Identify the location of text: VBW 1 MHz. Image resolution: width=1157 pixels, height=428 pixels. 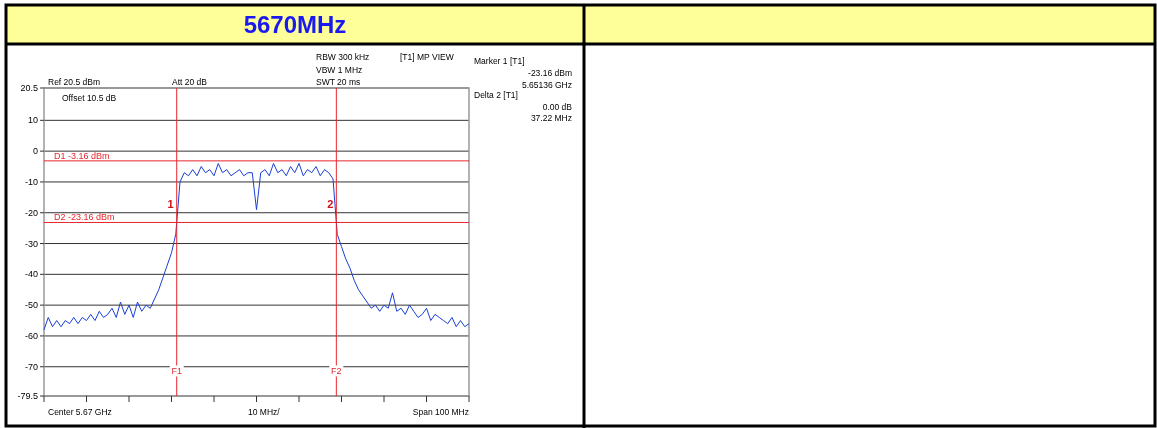
(339, 70).